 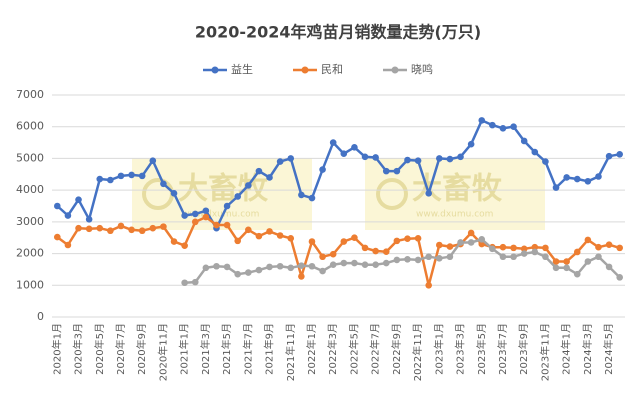 I want to click on x-tick-label: 2020年7月, so click(x=120, y=349).